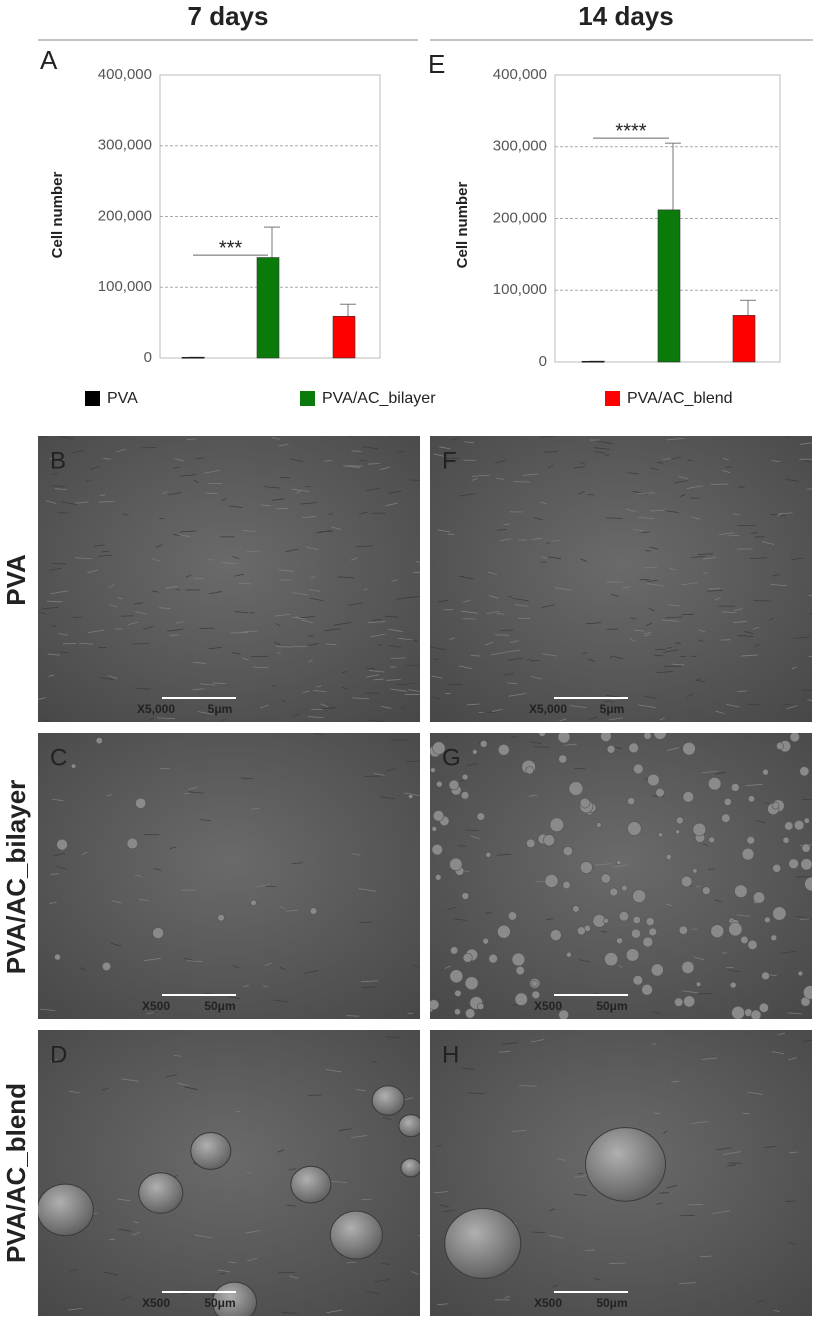 This screenshot has height=1320, width=816. Describe the element at coordinates (621, 579) in the screenshot. I see `sem-image` at that location.